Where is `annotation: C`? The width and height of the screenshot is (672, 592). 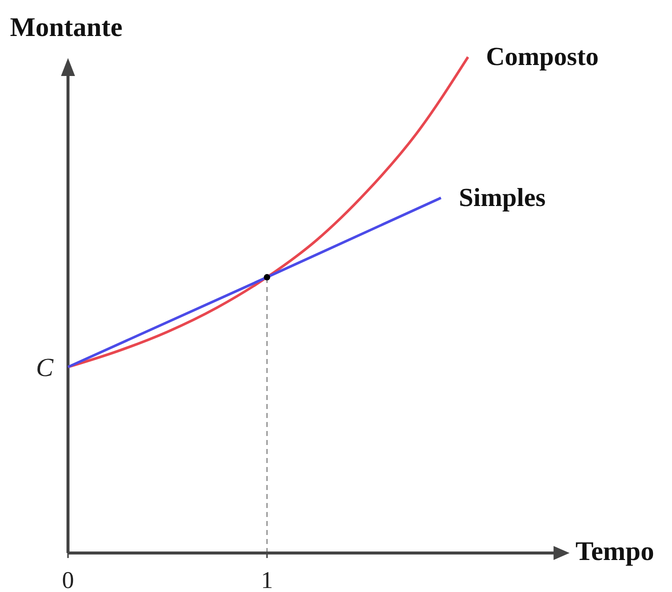 annotation: C is located at coordinates (45, 367).